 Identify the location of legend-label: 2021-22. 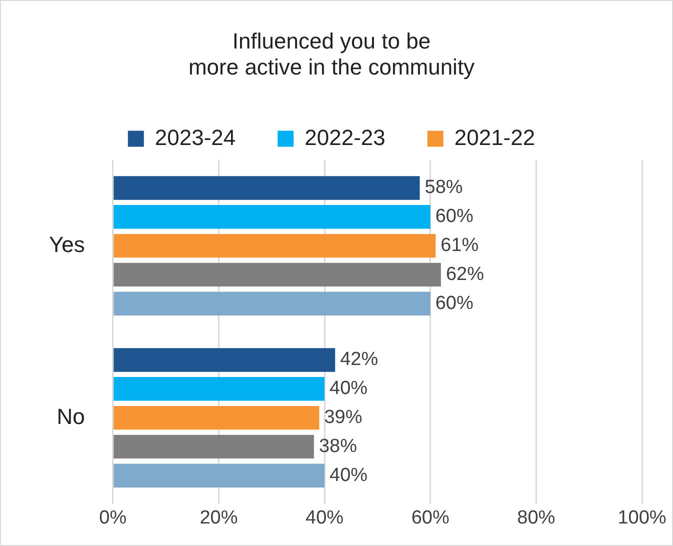
(495, 137).